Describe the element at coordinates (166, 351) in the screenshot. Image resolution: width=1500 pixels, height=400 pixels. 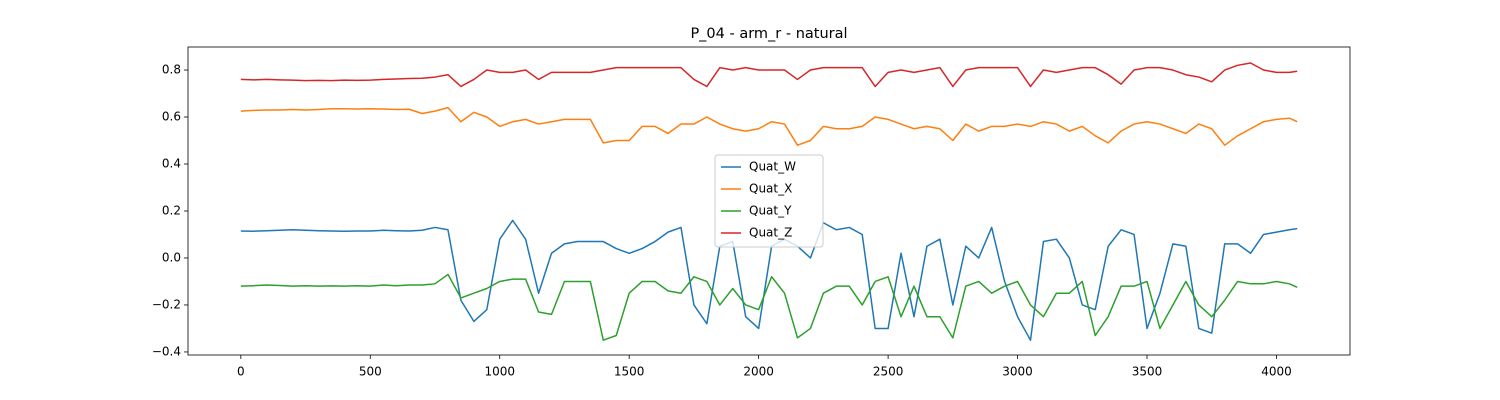
I see `y-tick-label: −0.4` at that location.